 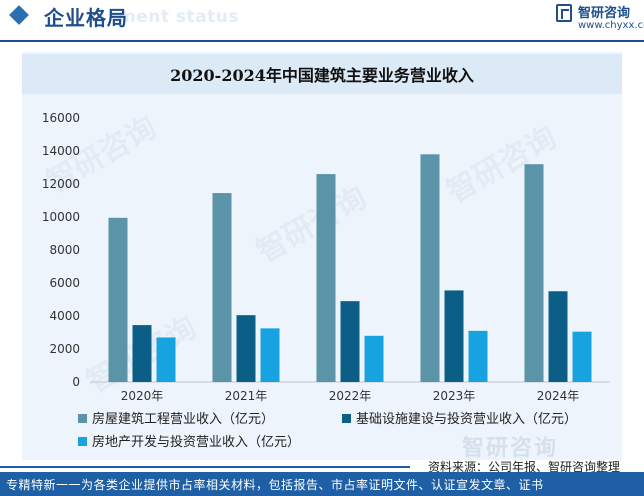 I want to click on x-tick-label: 2024年, so click(x=558, y=396).